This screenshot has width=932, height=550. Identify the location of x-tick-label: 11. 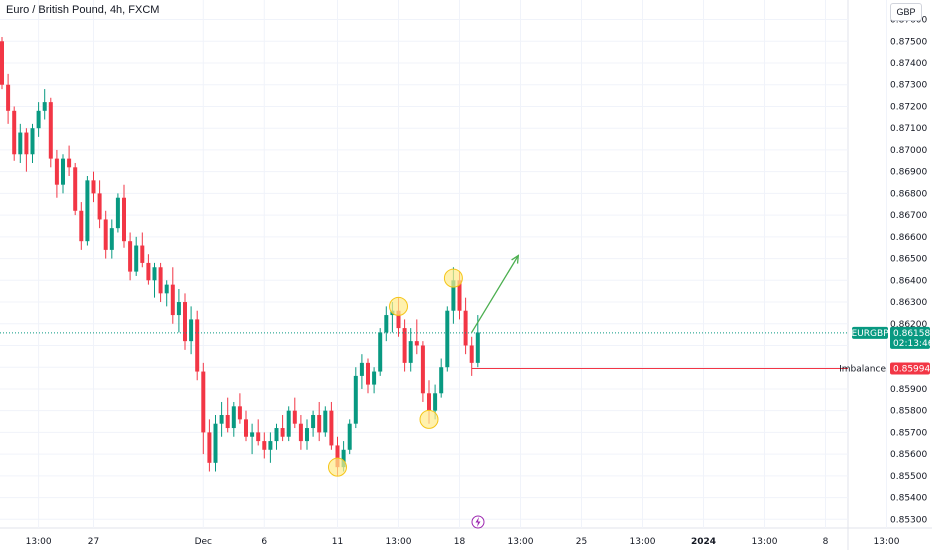
(337, 542).